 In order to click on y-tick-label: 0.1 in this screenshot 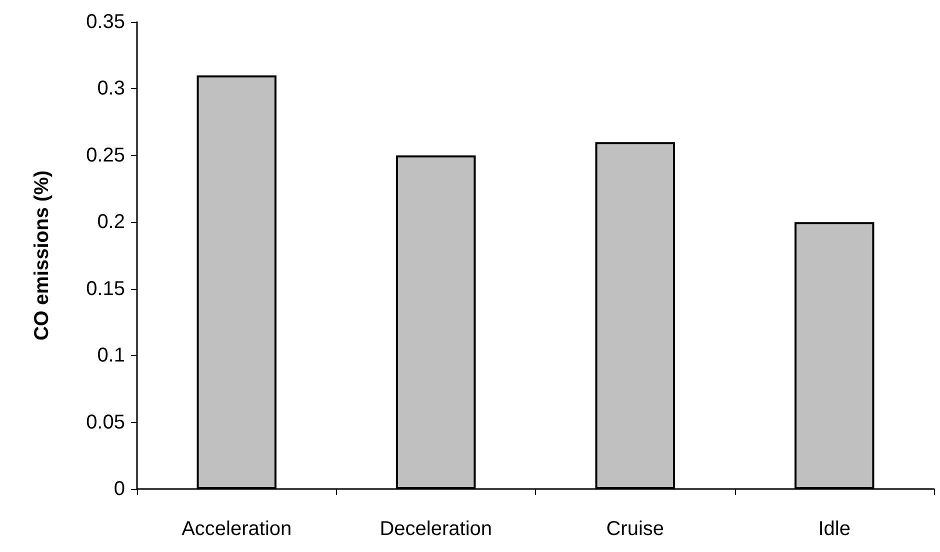, I will do `click(111, 355)`.